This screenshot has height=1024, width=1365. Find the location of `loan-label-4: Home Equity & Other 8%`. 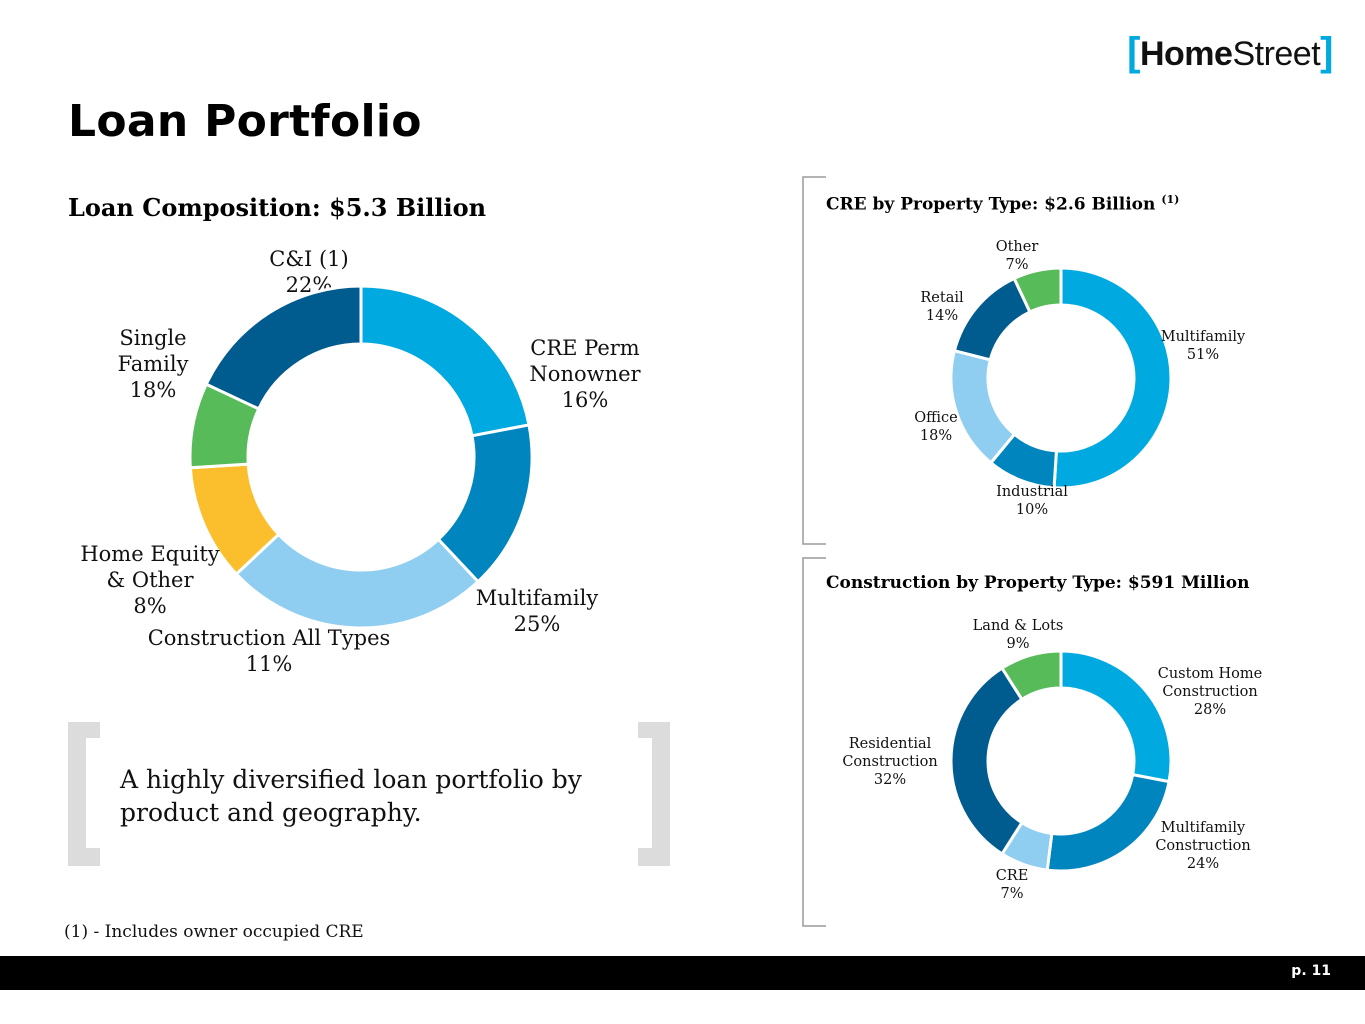

loan-label-4: Home Equity & Other 8% is located at coordinates (149, 580).